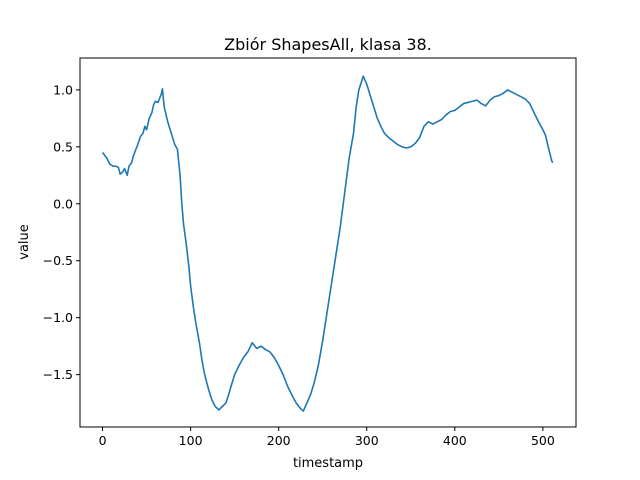  What do you see at coordinates (103, 440) in the screenshot?
I see `x-tick-label: 0` at bounding box center [103, 440].